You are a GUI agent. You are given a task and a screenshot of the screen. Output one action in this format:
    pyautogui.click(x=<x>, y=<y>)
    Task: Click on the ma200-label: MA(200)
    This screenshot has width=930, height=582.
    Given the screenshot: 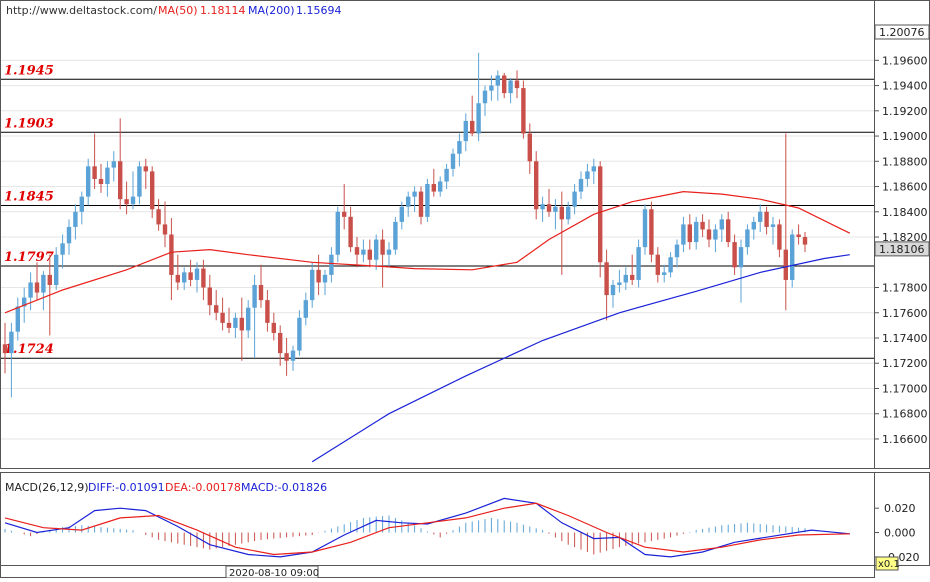 What is the action you would take?
    pyautogui.click(x=271, y=10)
    